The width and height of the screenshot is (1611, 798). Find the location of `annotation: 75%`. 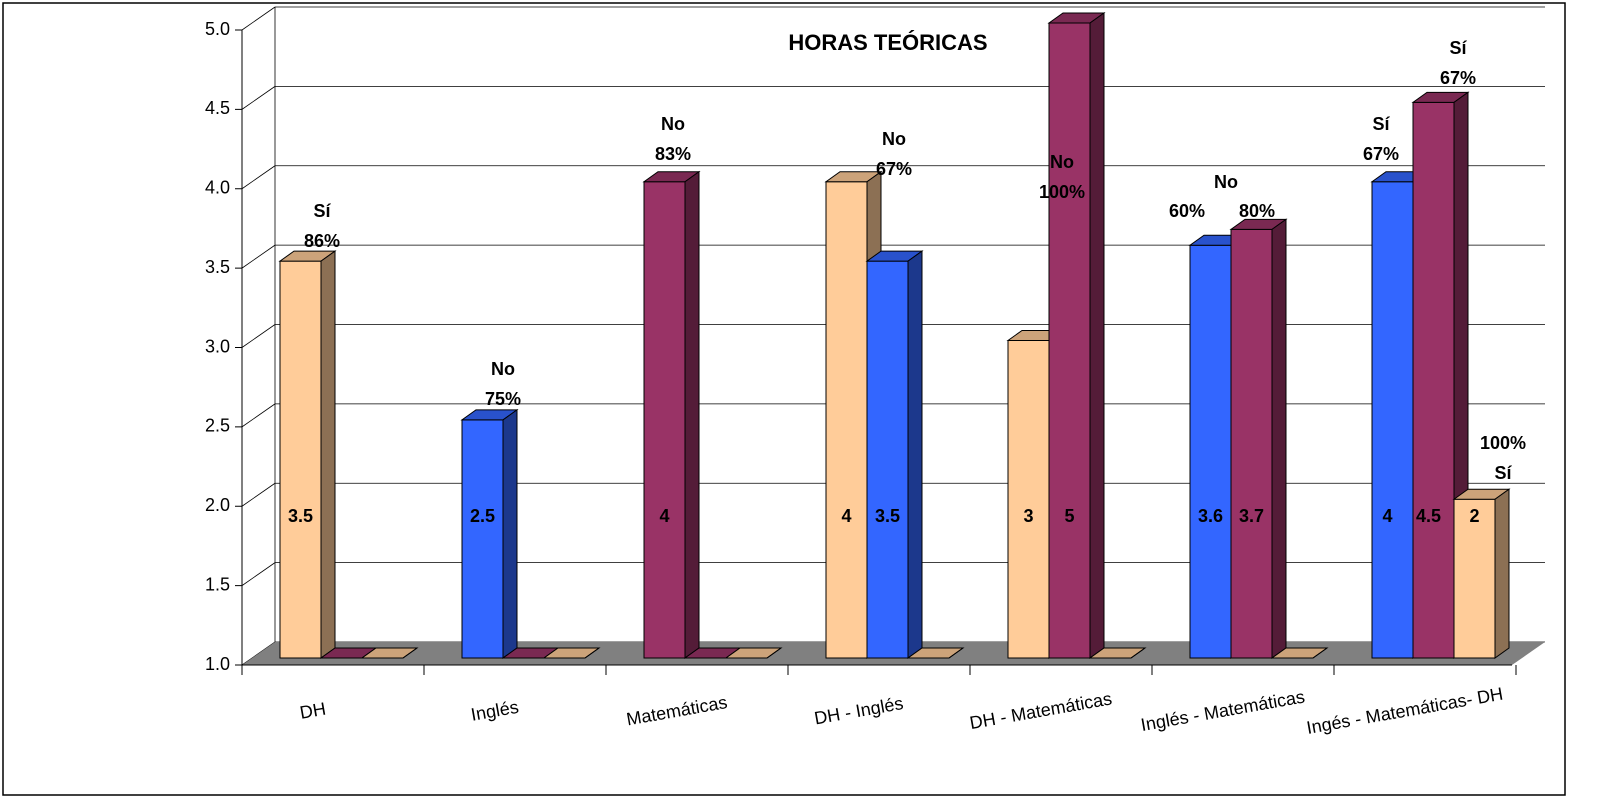

annotation: 75% is located at coordinates (503, 399).